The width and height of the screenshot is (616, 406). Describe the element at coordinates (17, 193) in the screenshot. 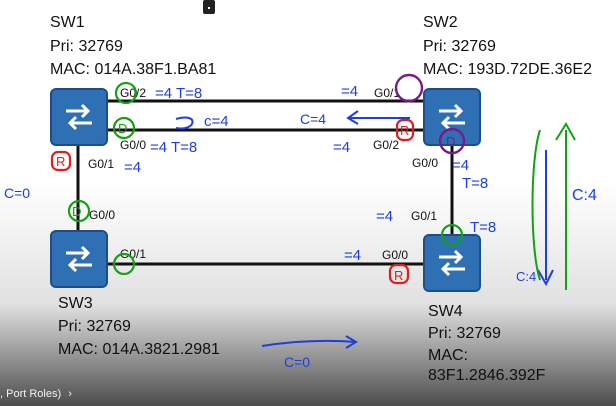

I see `ink-sw1-left: C=0` at that location.